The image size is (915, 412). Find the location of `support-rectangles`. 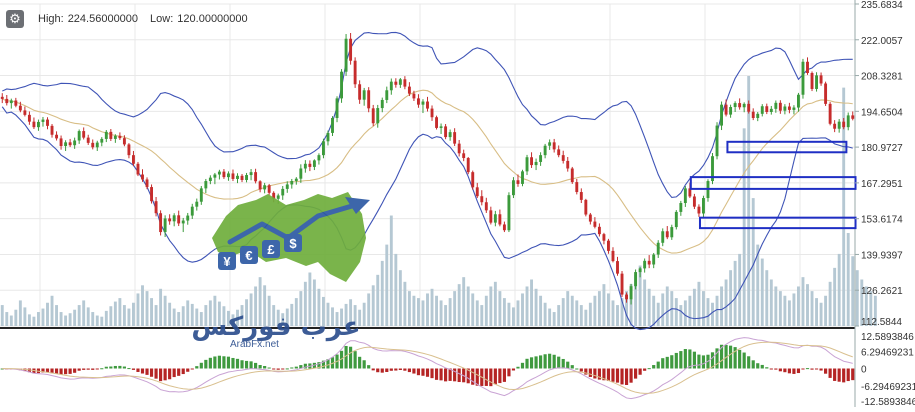

support-rectangles is located at coordinates (773, 185).